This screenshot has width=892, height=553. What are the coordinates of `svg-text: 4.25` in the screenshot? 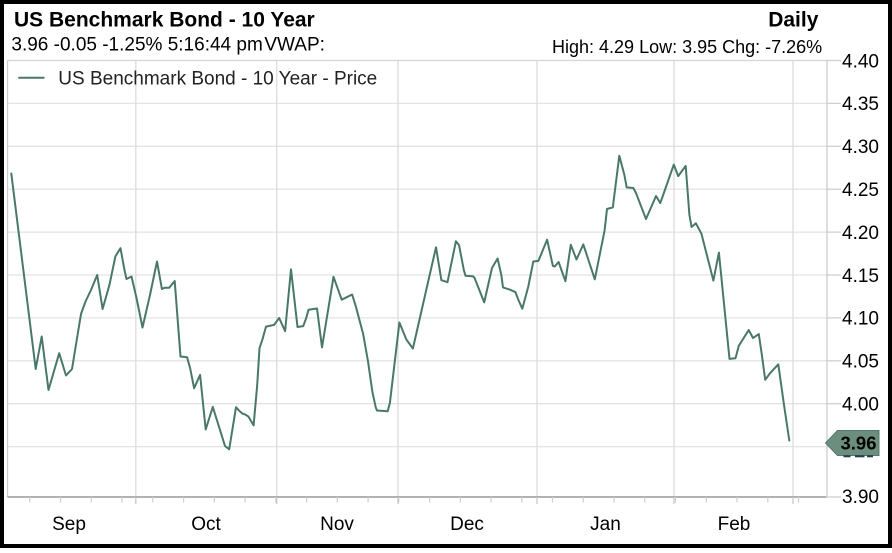 It's located at (860, 190).